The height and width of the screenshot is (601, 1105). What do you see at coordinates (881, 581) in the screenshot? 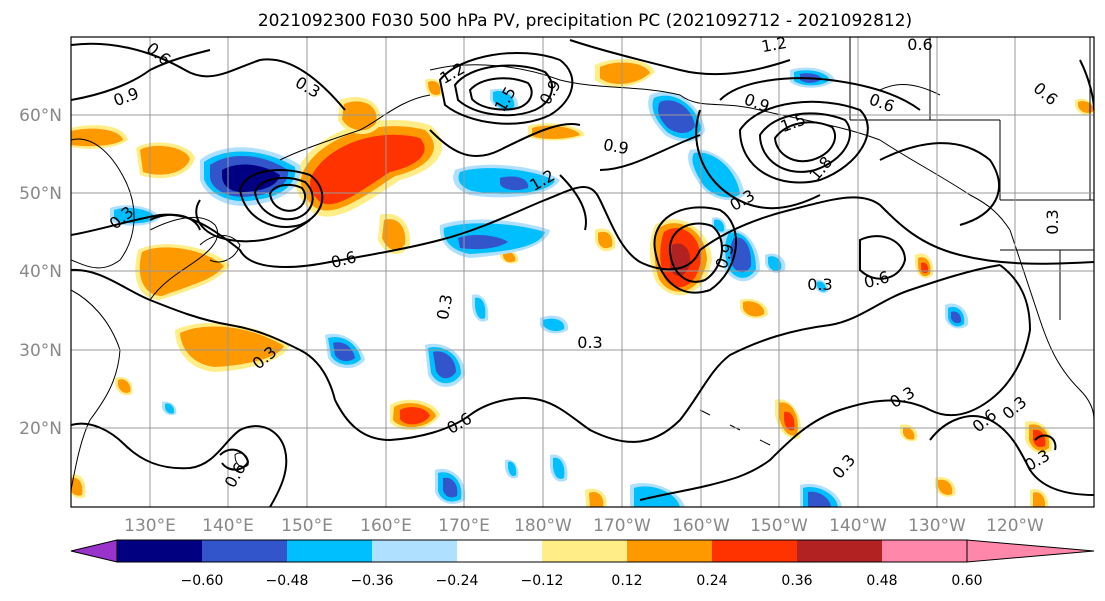
I see `colorbar-tick: 0.48` at bounding box center [881, 581].